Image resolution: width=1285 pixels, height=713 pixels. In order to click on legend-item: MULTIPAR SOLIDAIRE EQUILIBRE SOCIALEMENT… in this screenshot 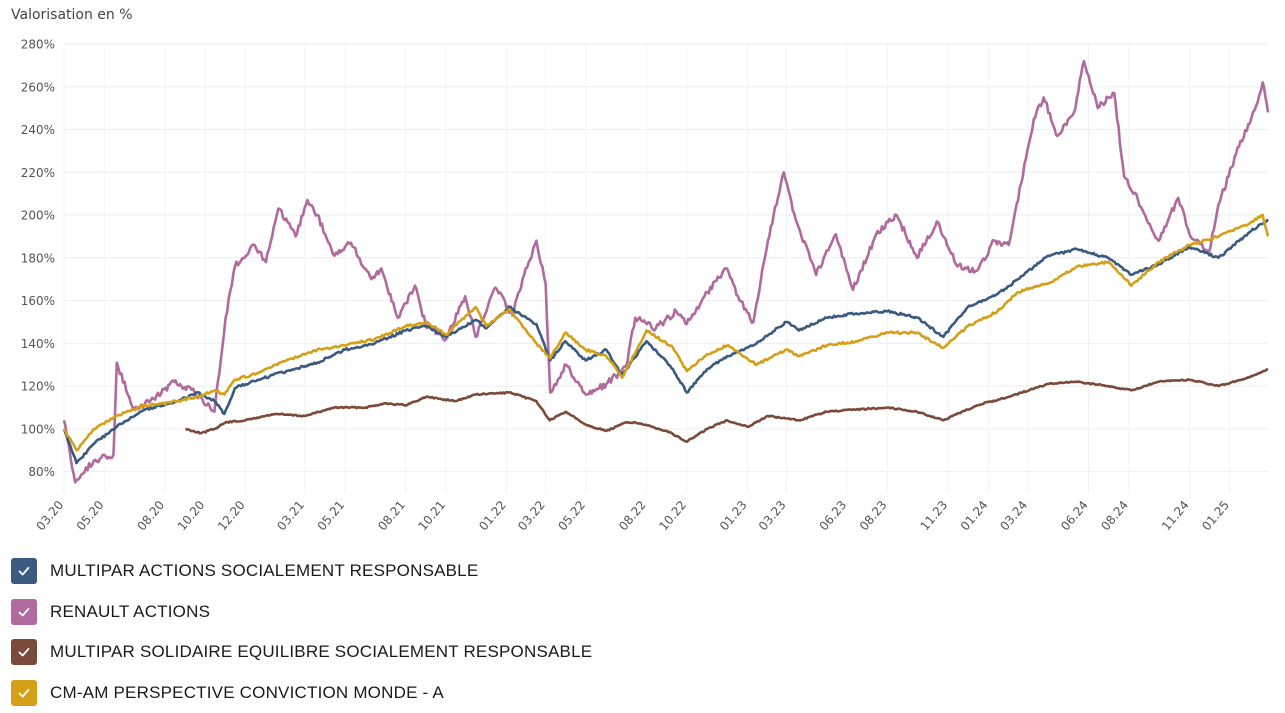, I will do `click(301, 652)`.